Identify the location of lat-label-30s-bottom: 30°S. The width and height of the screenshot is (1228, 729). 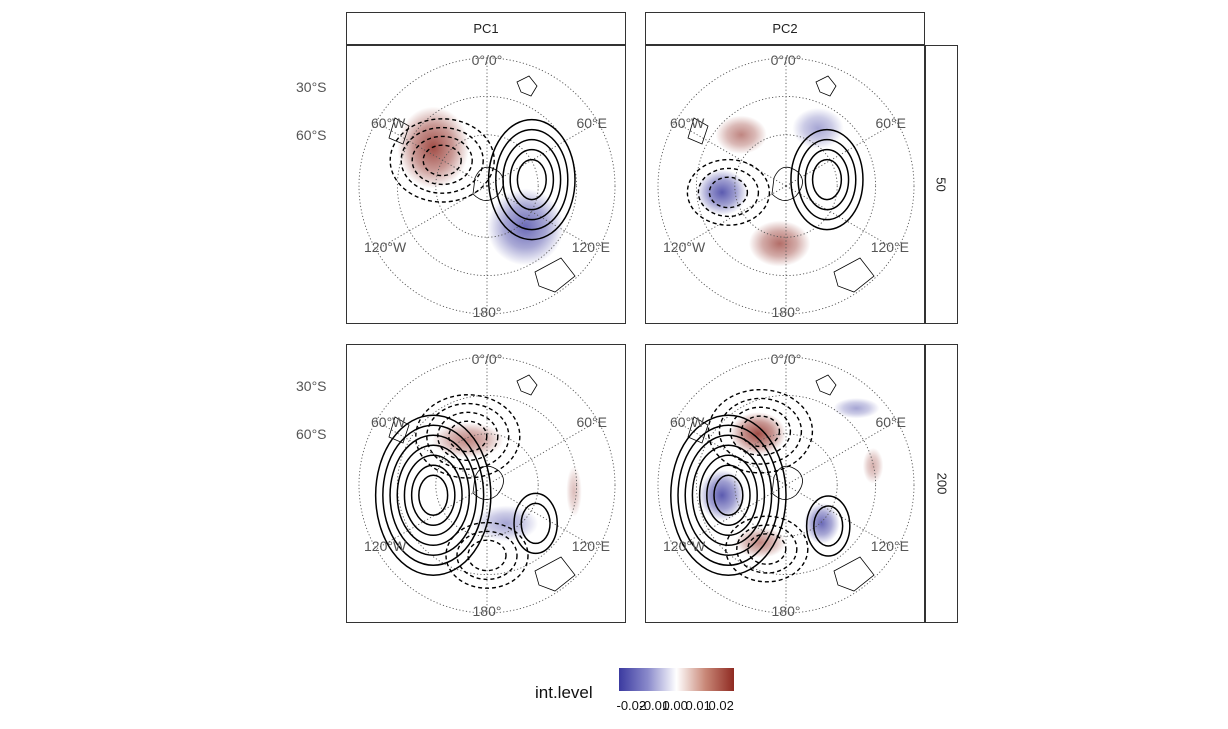
(311, 386).